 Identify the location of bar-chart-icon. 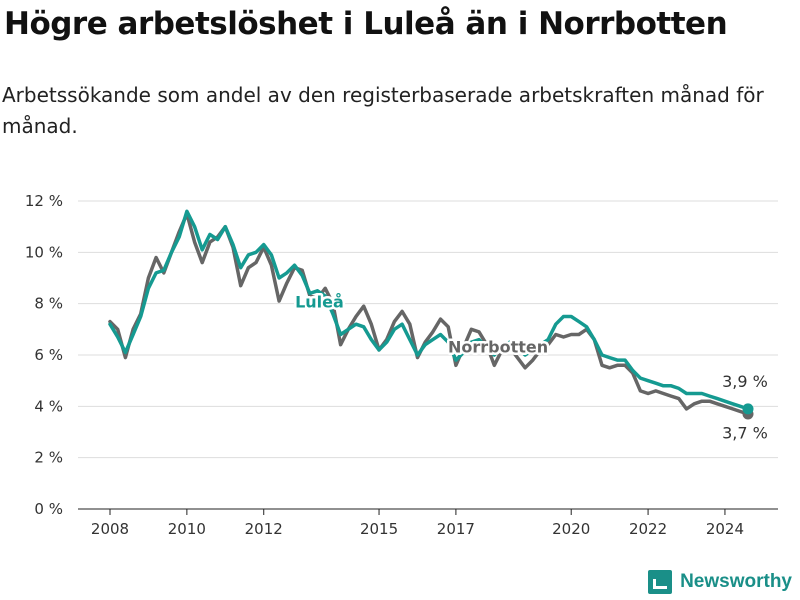
(660, 582).